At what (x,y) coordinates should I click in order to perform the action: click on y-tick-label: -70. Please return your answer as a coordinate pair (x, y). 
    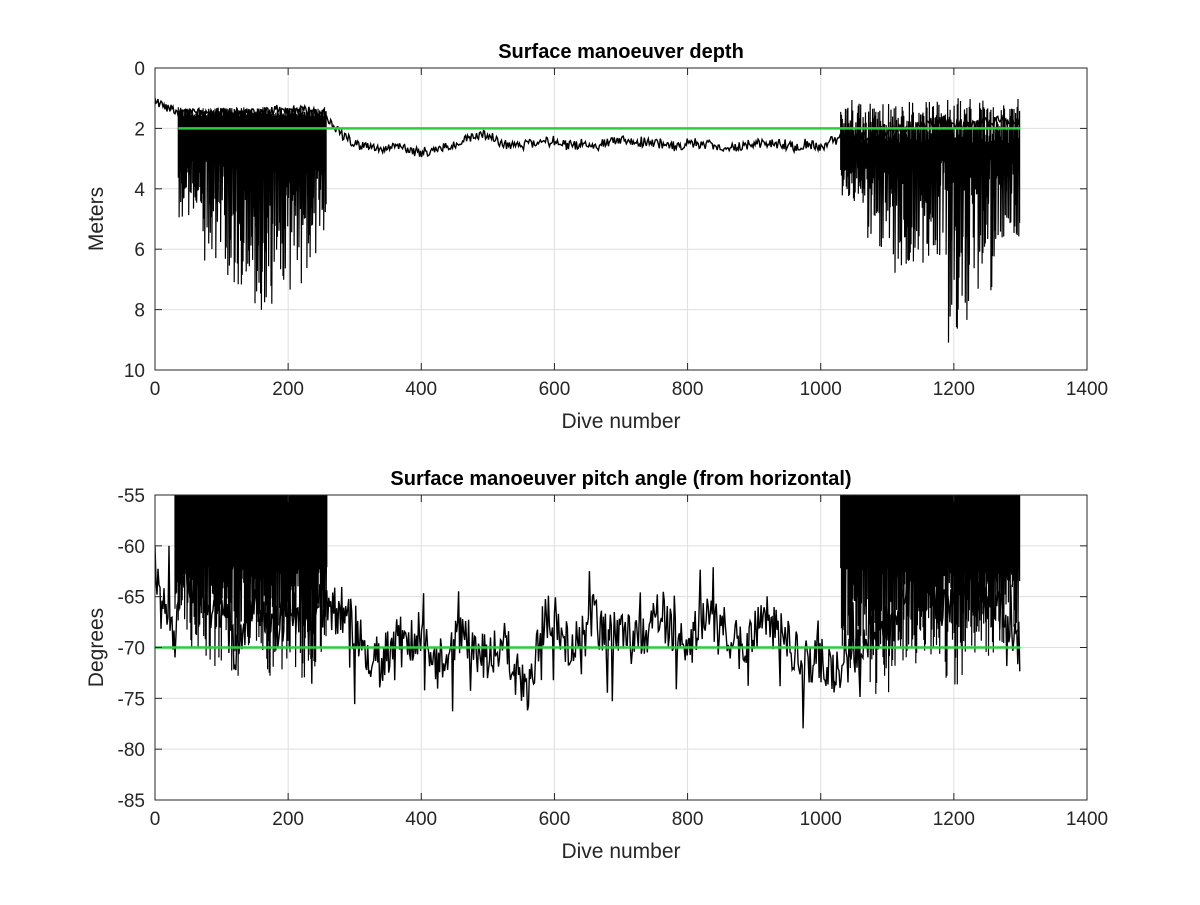
    Looking at the image, I should click on (131, 649).